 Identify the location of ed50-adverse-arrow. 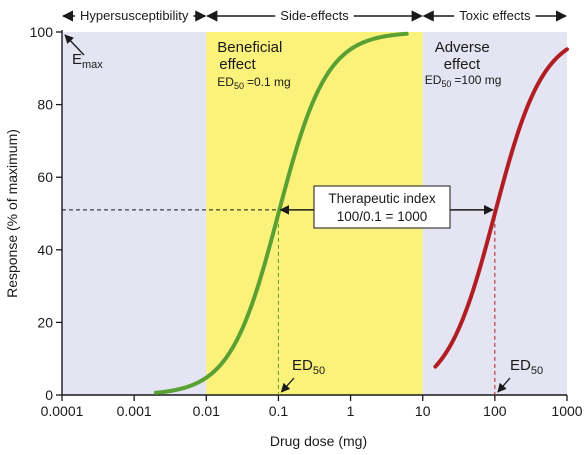
(504, 385).